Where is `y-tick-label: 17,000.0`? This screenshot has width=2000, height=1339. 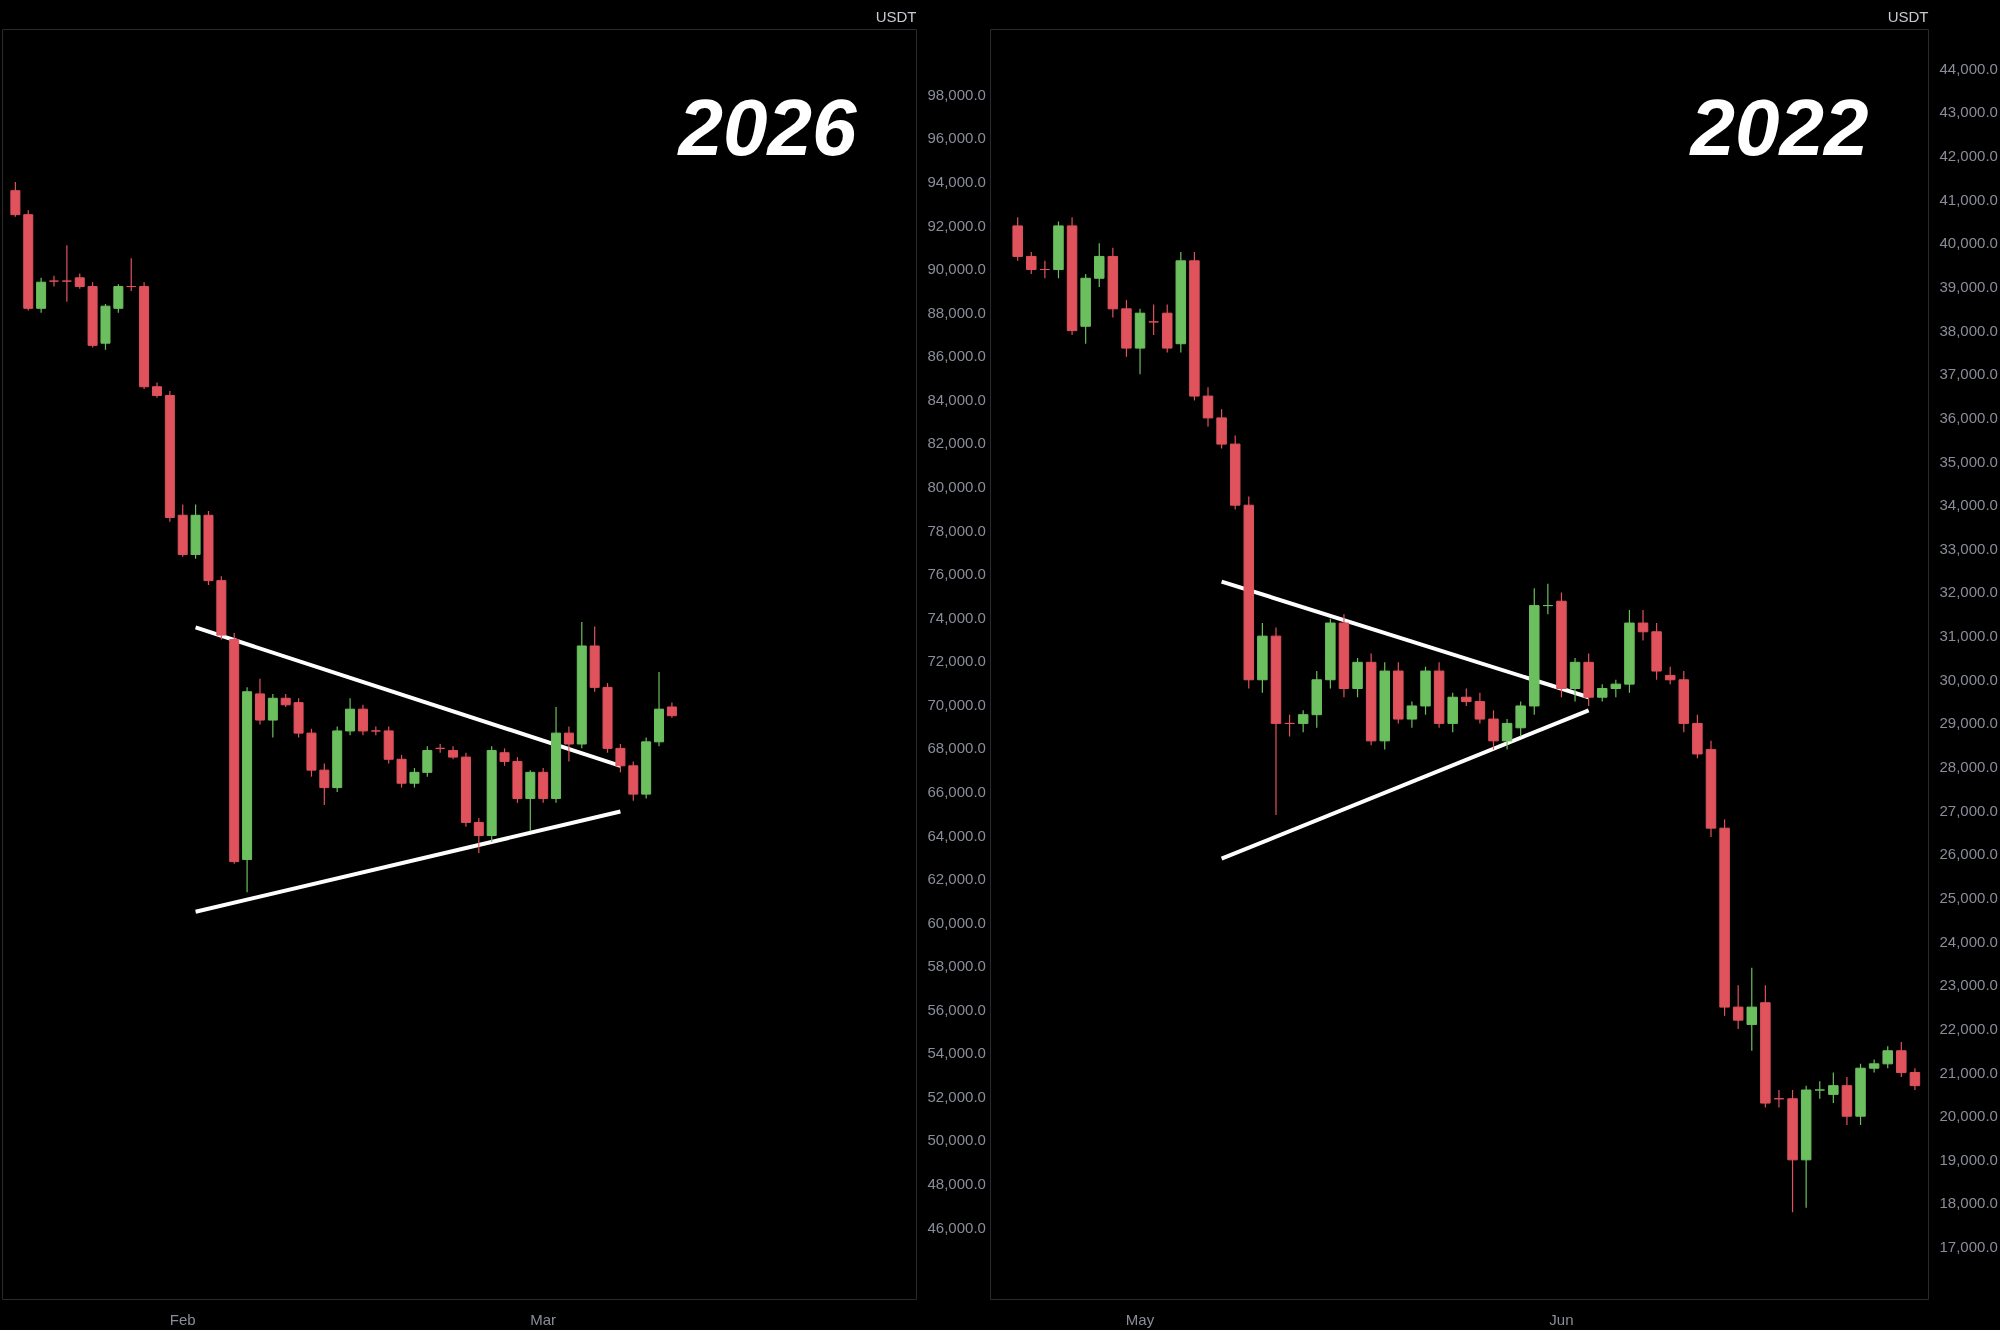
y-tick-label: 17,000.0 is located at coordinates (1968, 1247).